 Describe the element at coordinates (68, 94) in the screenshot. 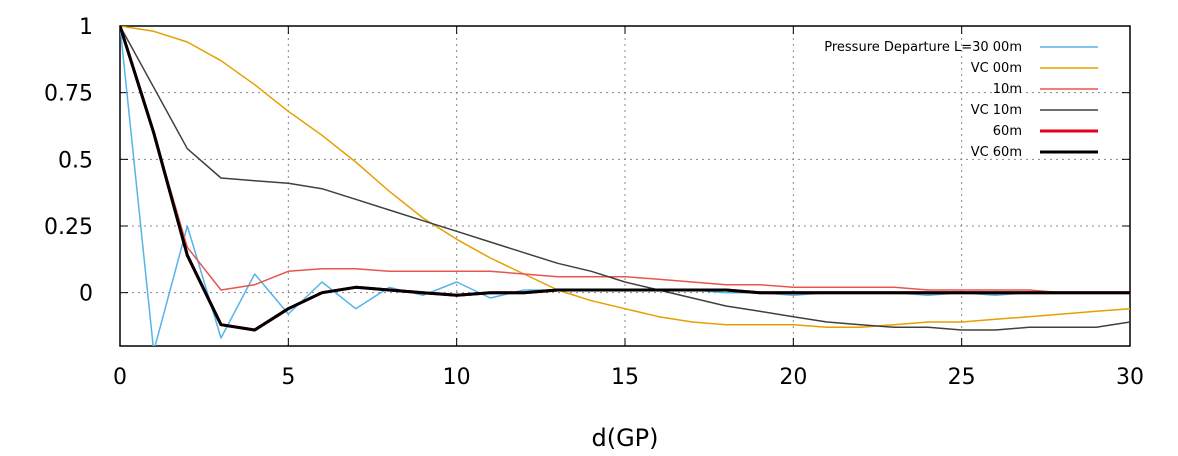

I see `y-tick-label: 0.75` at that location.